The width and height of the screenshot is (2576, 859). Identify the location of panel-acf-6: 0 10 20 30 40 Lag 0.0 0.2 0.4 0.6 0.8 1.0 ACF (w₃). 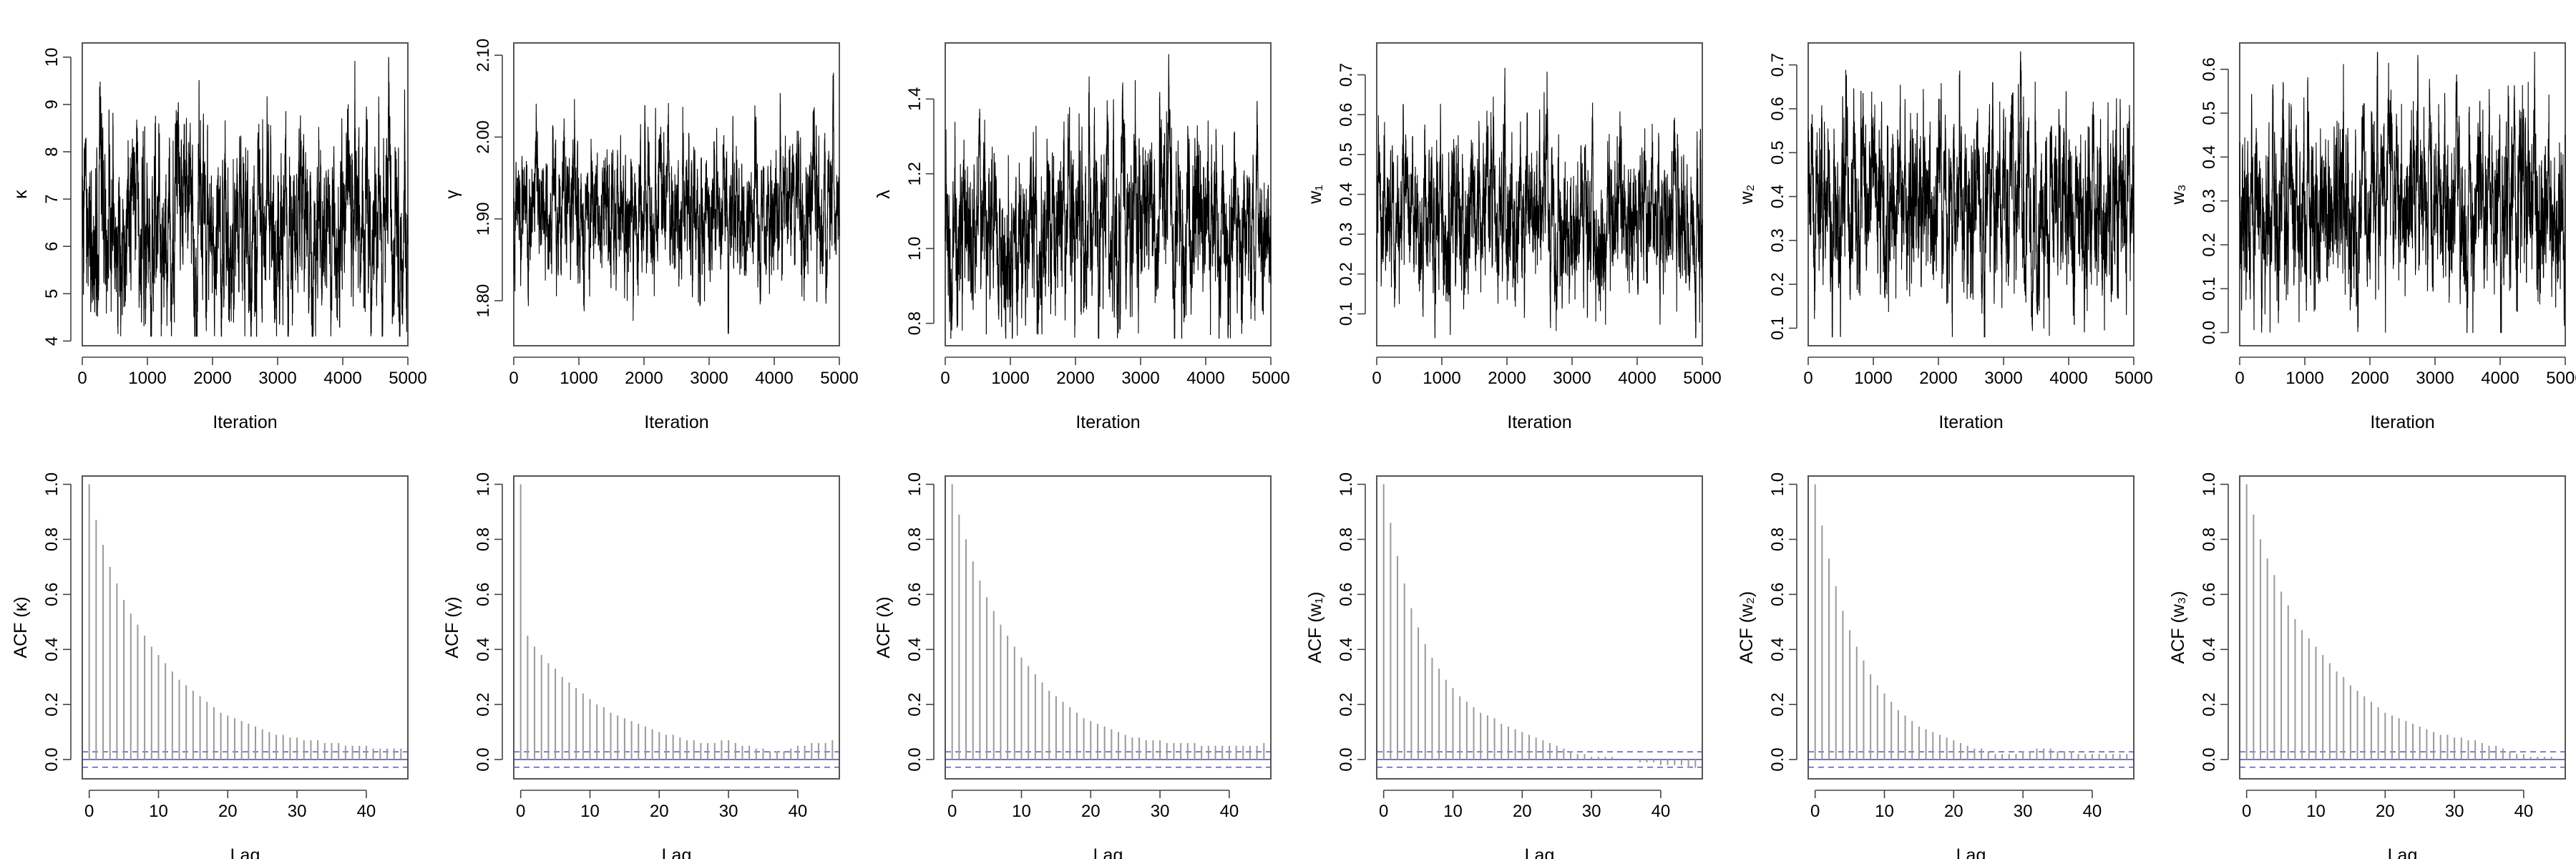
(2367, 665).